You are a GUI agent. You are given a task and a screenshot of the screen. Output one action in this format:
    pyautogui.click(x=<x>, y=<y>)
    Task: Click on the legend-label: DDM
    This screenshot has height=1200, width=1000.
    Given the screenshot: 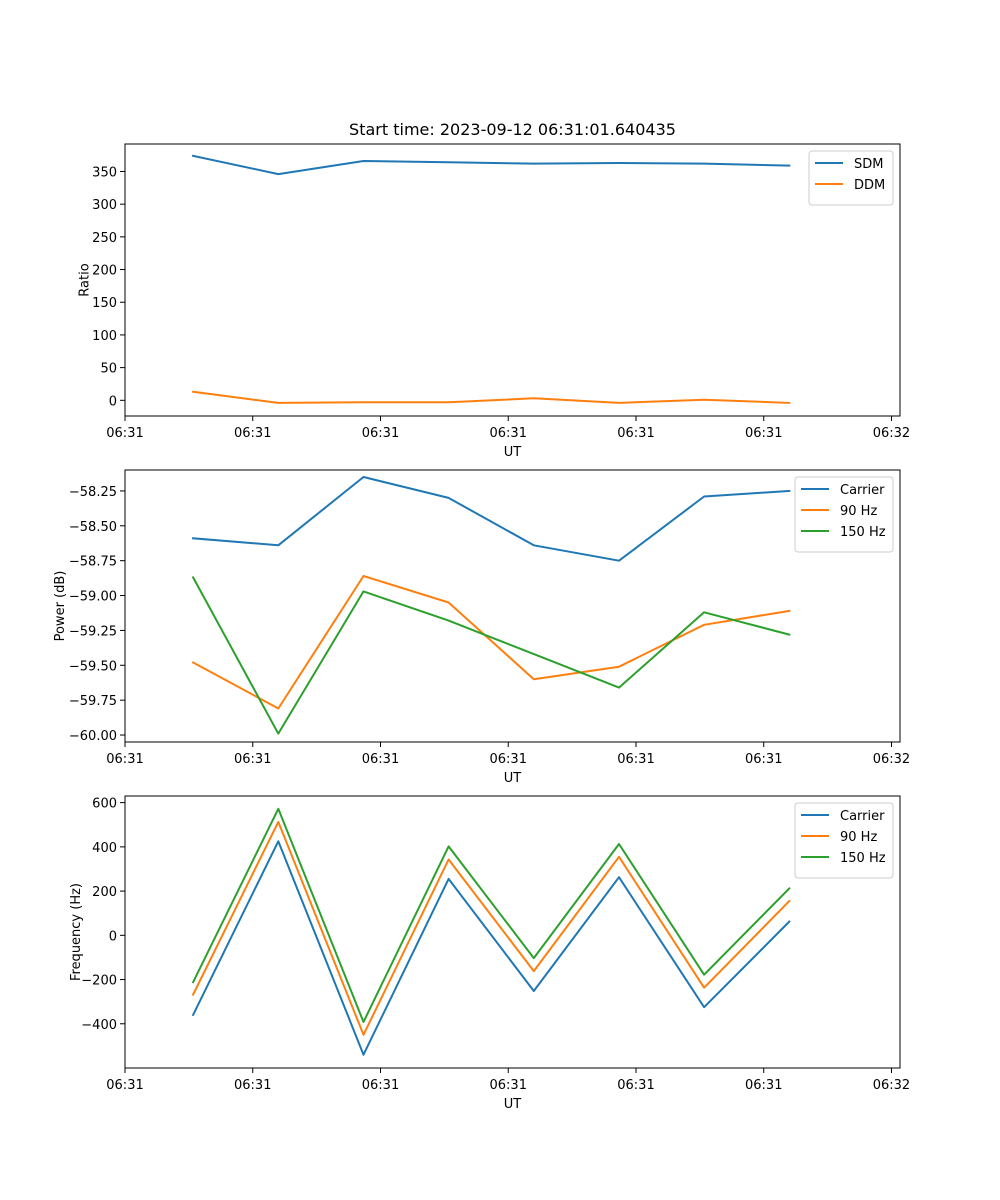 What is the action you would take?
    pyautogui.click(x=869, y=185)
    